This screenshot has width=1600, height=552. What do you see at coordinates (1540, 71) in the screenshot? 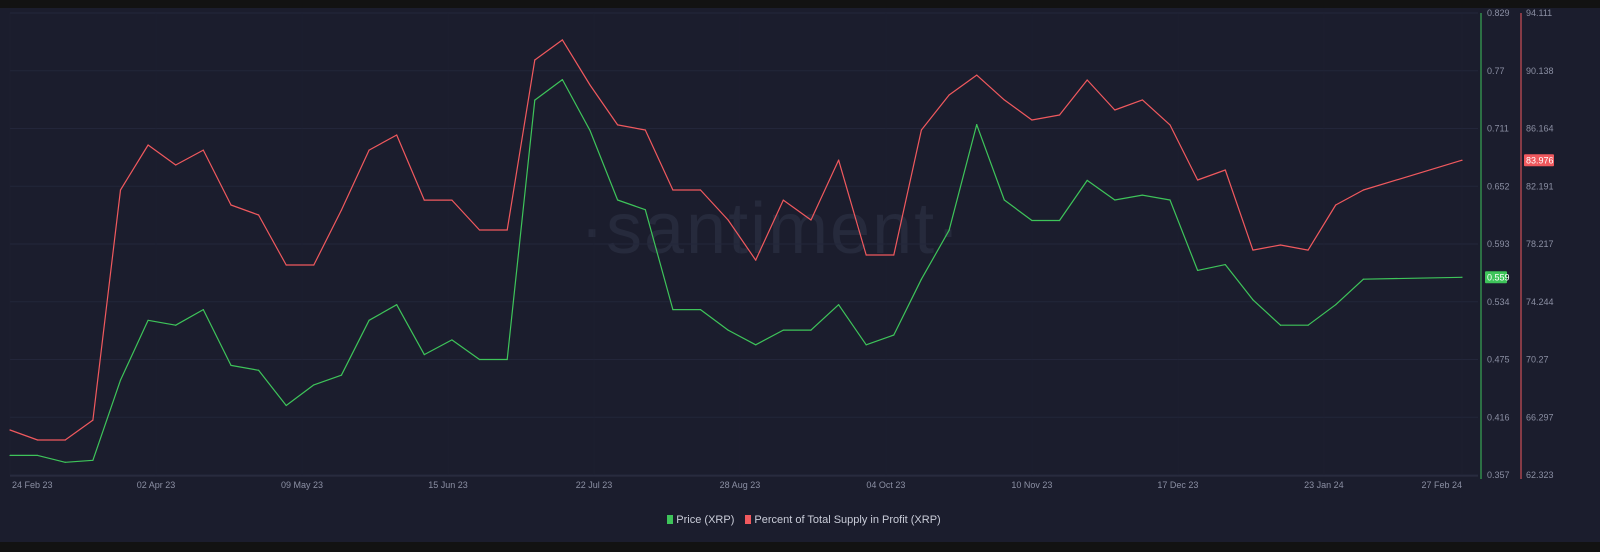
I see `profit-axis-tick-label: 90.138` at bounding box center [1540, 71].